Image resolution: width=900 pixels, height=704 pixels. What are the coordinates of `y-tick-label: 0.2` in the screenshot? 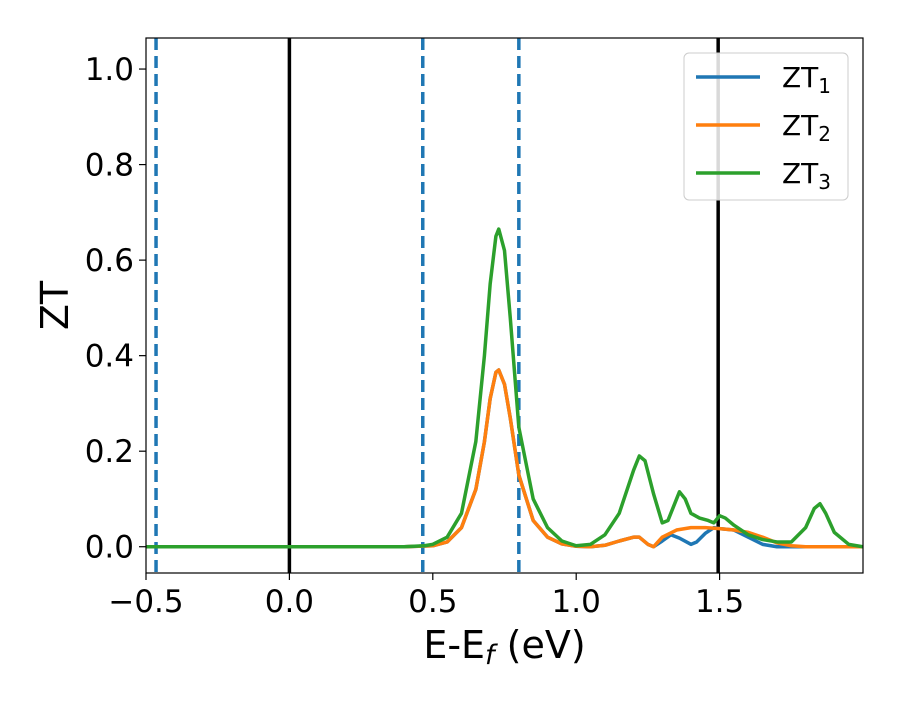 It's located at (109, 452).